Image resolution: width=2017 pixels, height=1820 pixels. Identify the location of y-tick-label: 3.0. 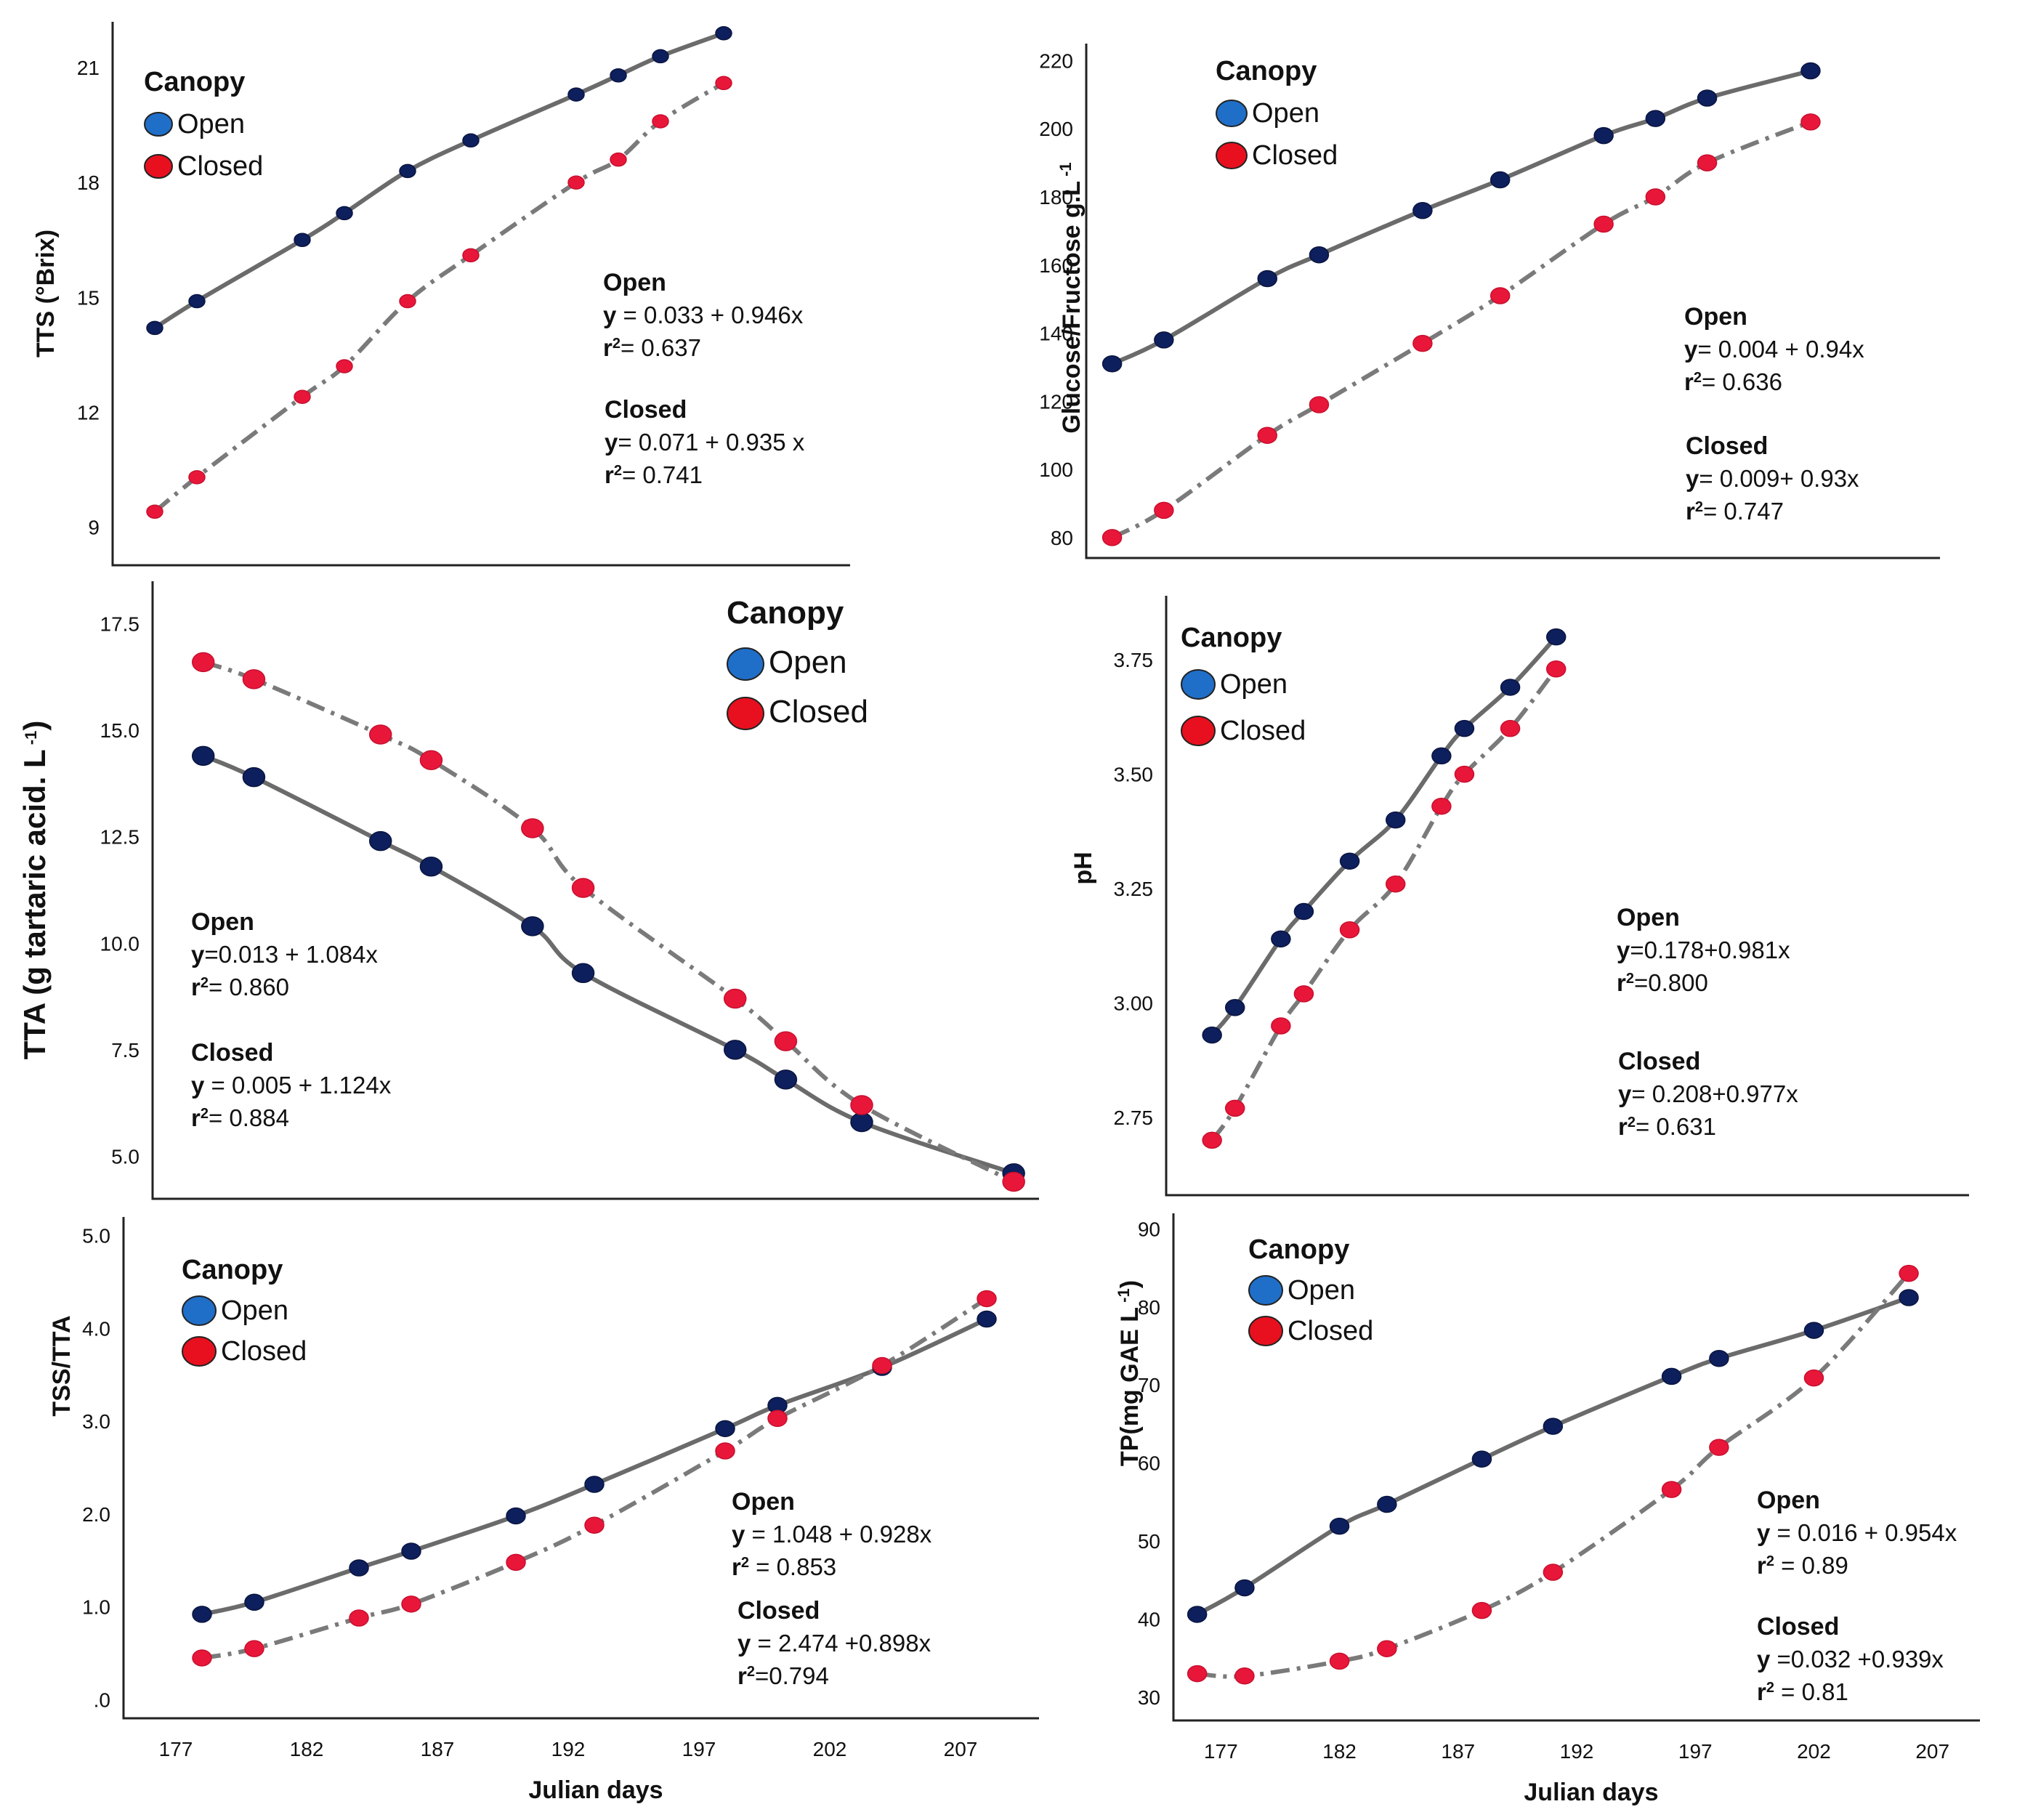
(96, 1421).